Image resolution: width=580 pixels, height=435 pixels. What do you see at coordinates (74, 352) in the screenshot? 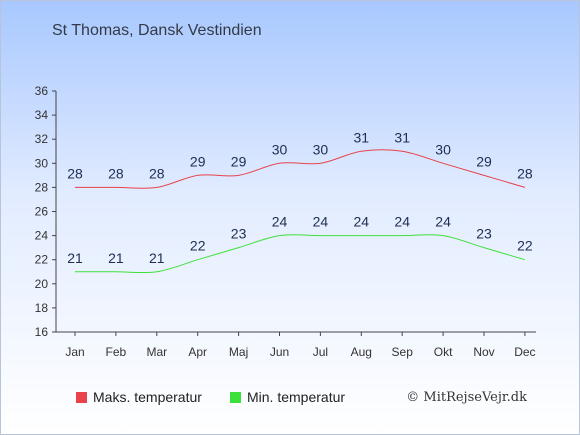
I see `x-tick-label: Jan` at bounding box center [74, 352].